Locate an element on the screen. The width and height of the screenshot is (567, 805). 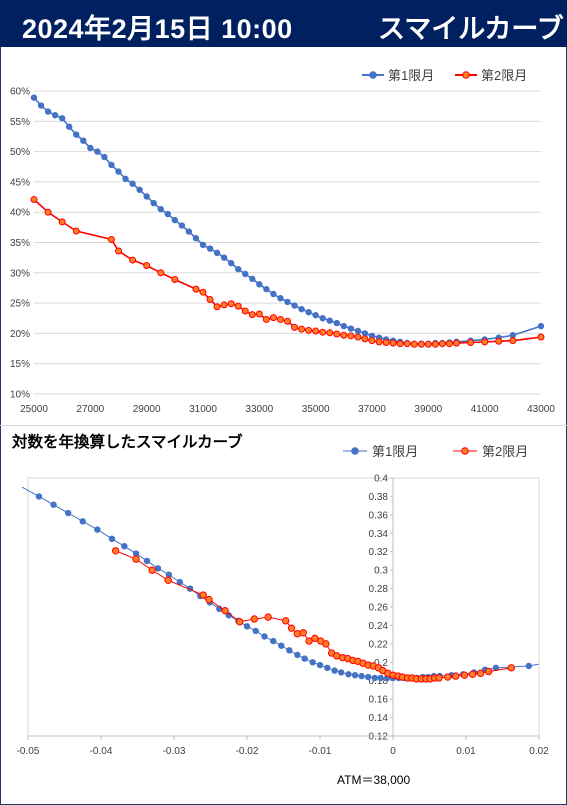
legend-label: 第1限月 is located at coordinates (395, 451).